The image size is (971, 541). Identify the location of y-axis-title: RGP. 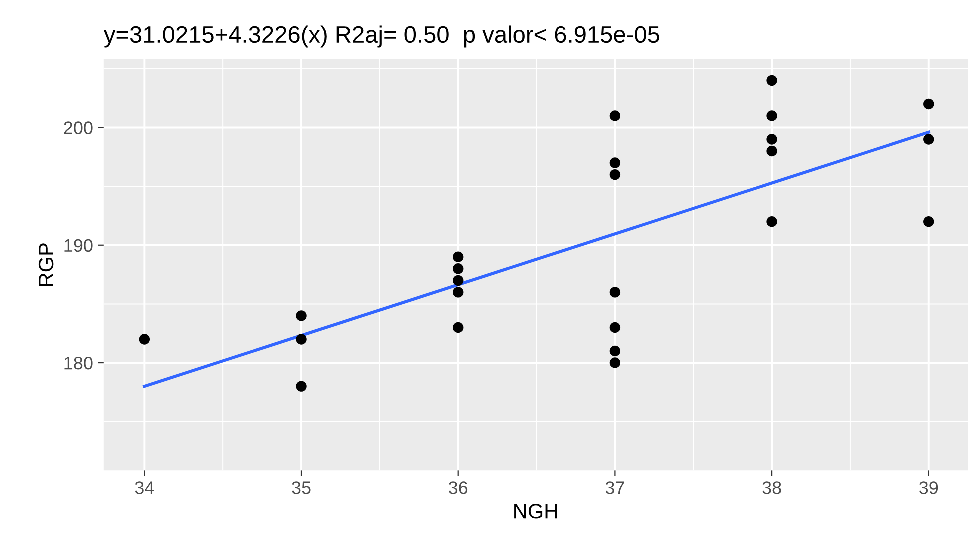
(46, 265).